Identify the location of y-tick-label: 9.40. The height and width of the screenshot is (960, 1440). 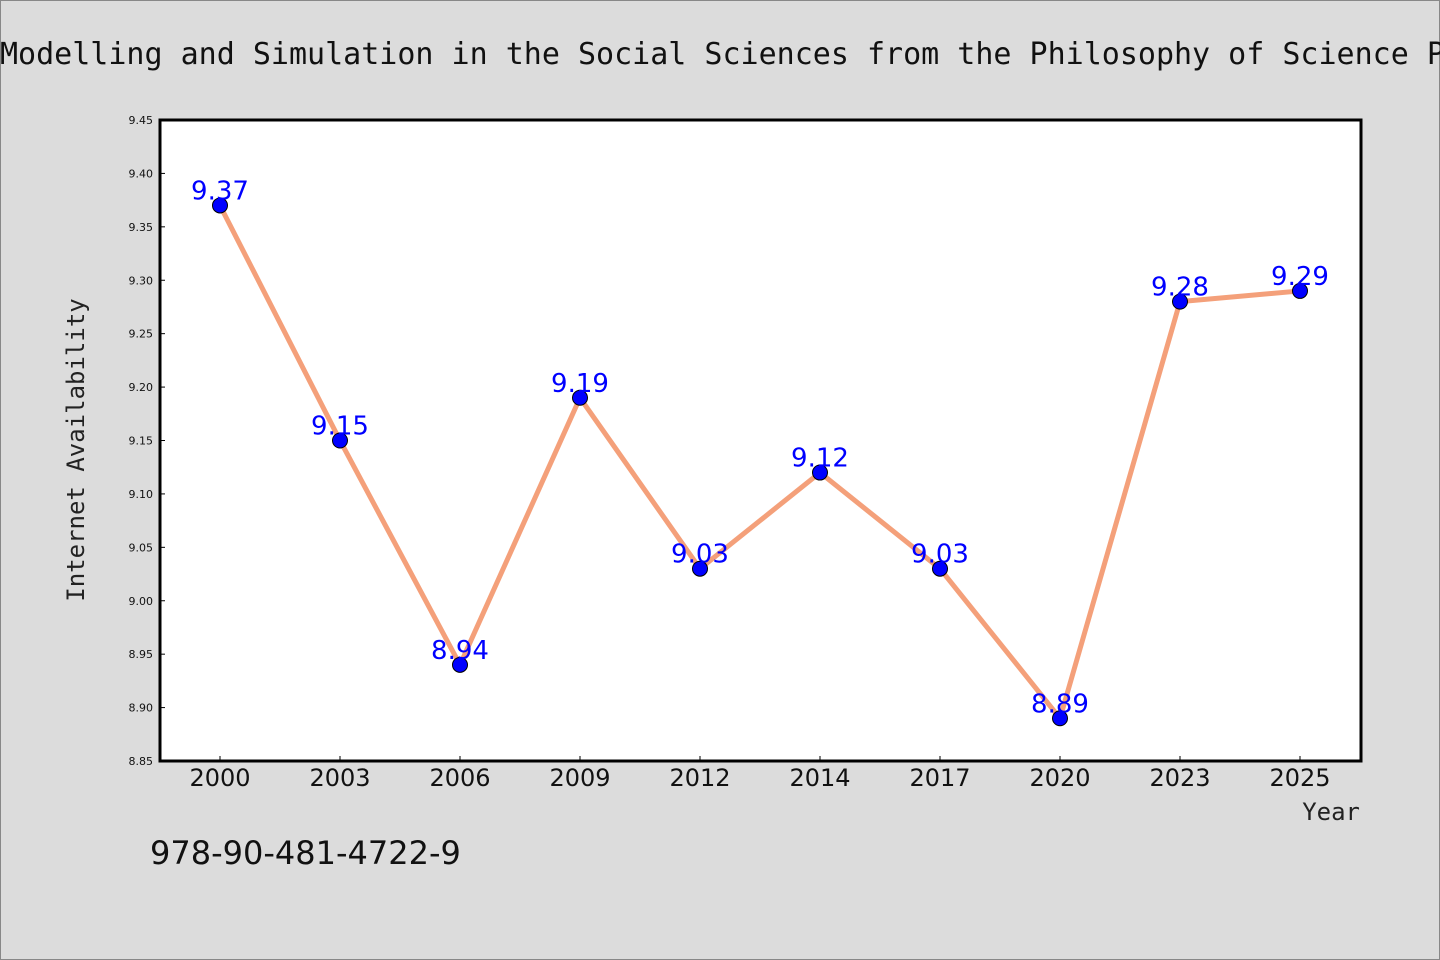
(141, 173).